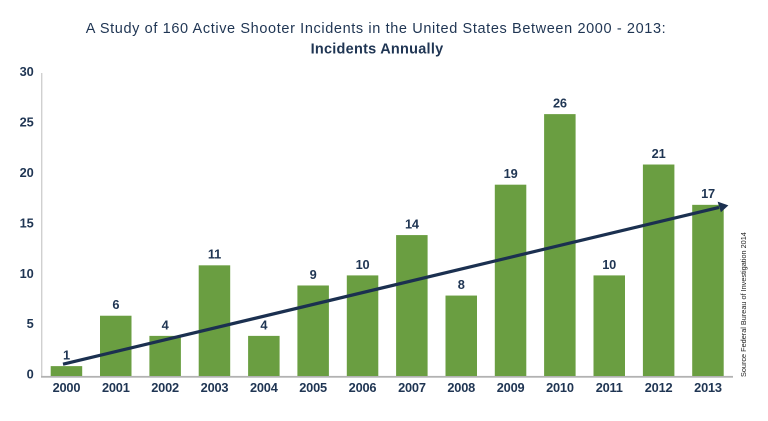 This screenshot has height=421, width=768. I want to click on svg-text: 2009, so click(511, 387).